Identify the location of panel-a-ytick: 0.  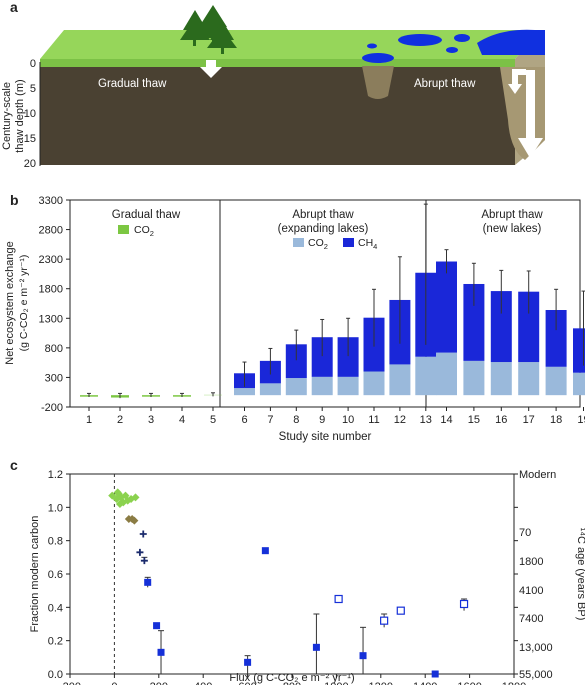
(33, 64).